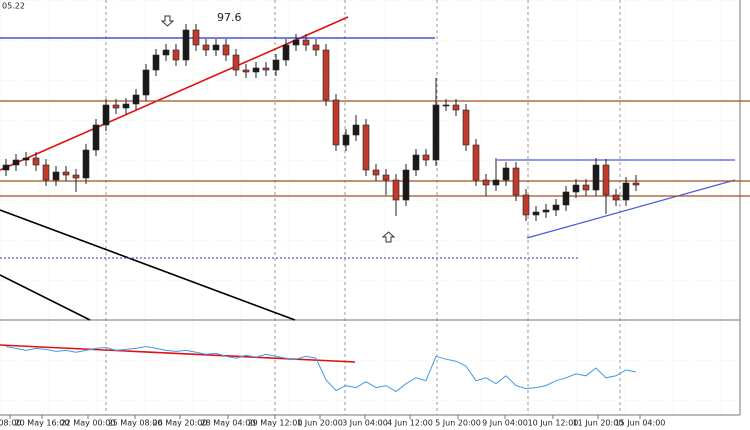 The height and width of the screenshot is (430, 750). I want to click on x-tick-label: 25 May 08:00, so click(135, 423).